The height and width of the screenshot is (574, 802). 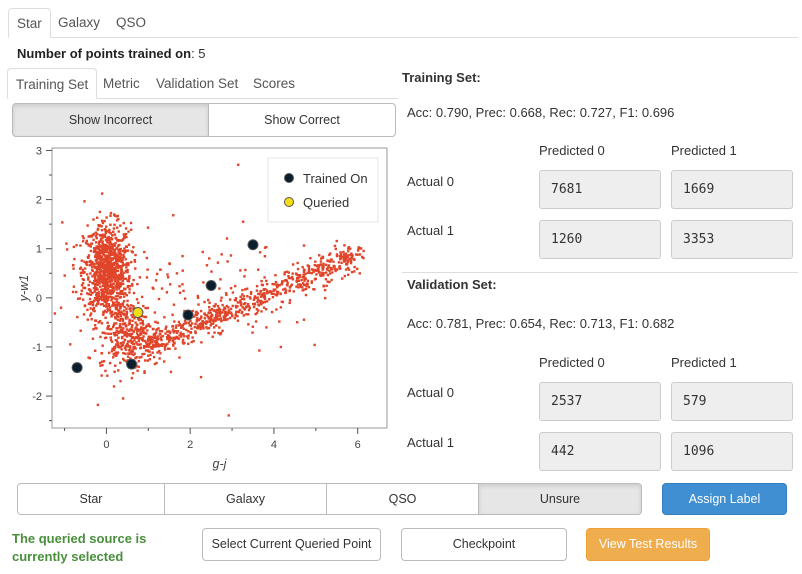 I want to click on assign-label-button: Assign Label, so click(x=724, y=499).